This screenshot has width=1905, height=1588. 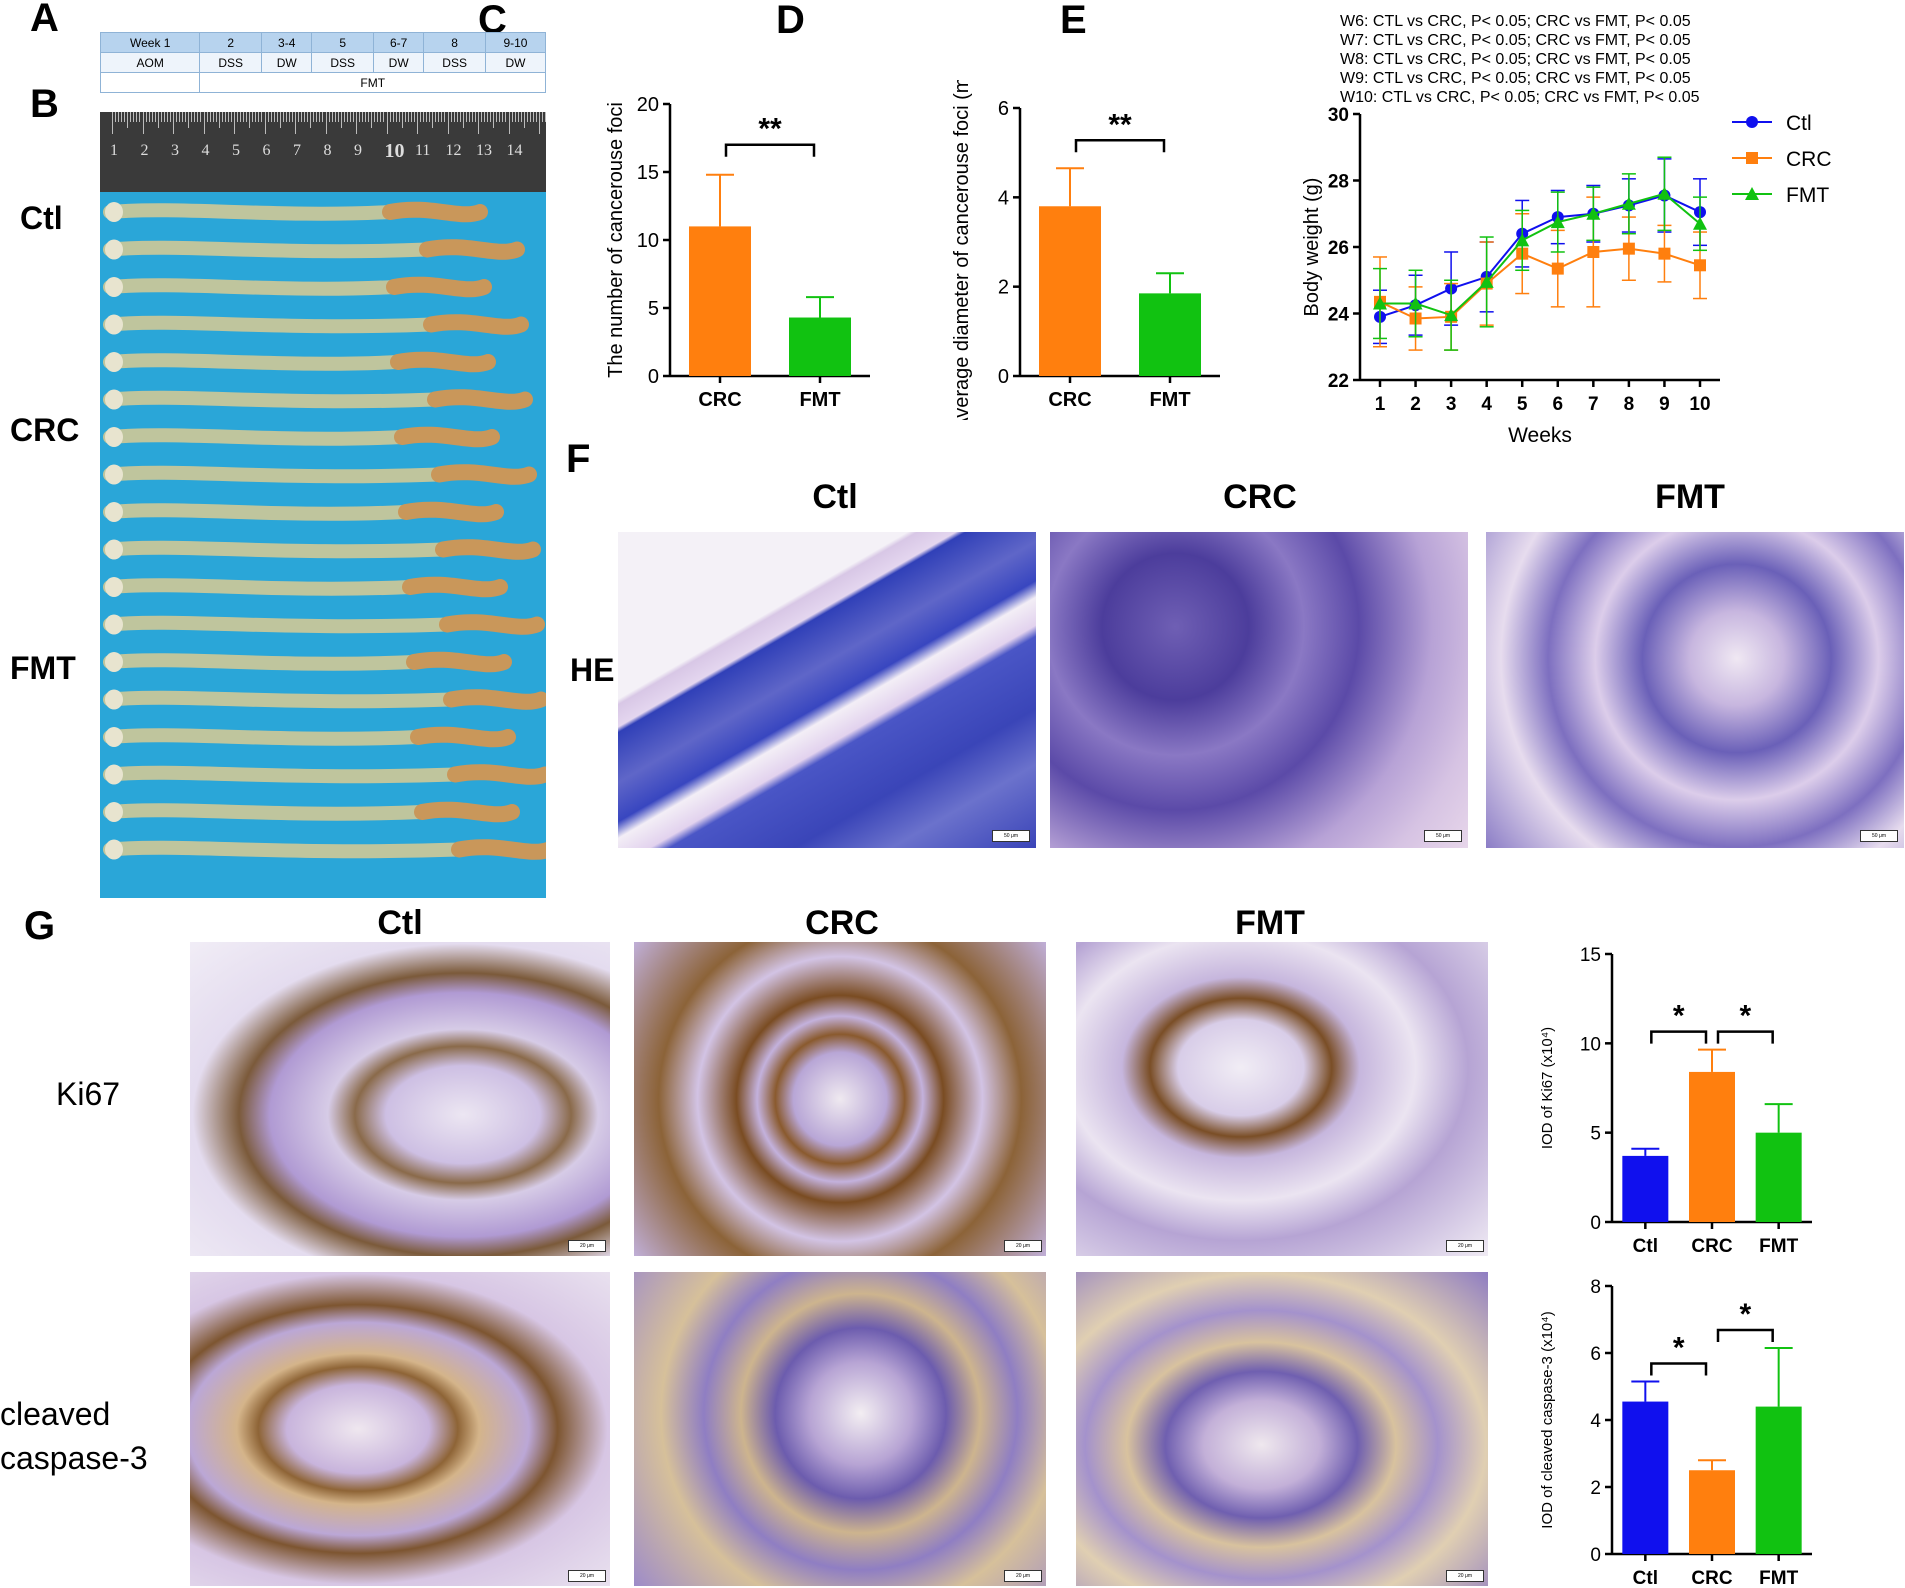 What do you see at coordinates (454, 42) in the screenshot?
I see `schedule-week-cell: 8` at bounding box center [454, 42].